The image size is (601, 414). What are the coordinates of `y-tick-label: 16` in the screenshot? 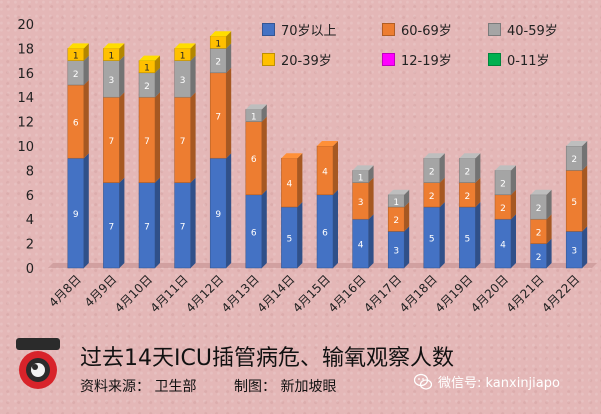 It's located at (25, 74).